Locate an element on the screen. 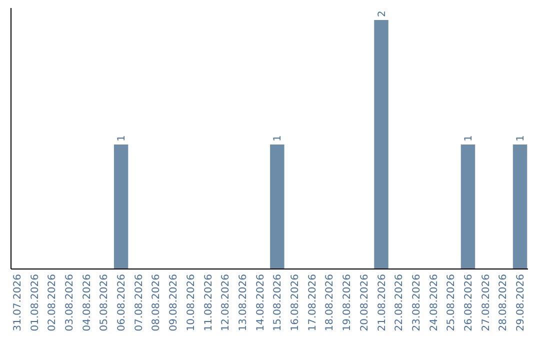 Image resolution: width=540 pixels, height=340 pixels. x-tick-label: 19.08.2026 is located at coordinates (348, 303).